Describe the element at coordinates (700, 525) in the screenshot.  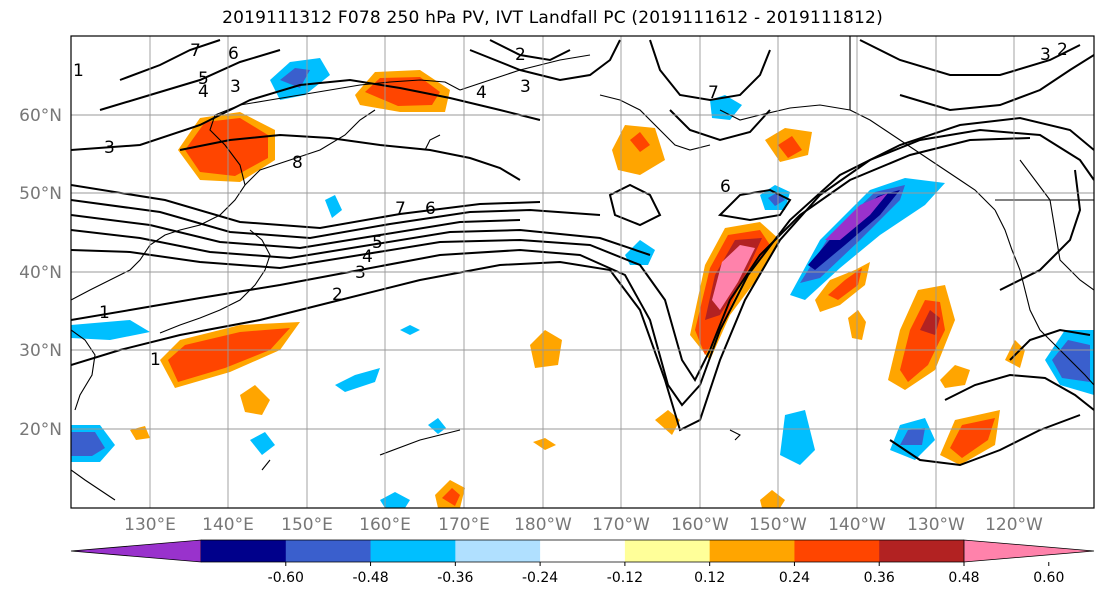
I see `lon-label: 160°W` at that location.